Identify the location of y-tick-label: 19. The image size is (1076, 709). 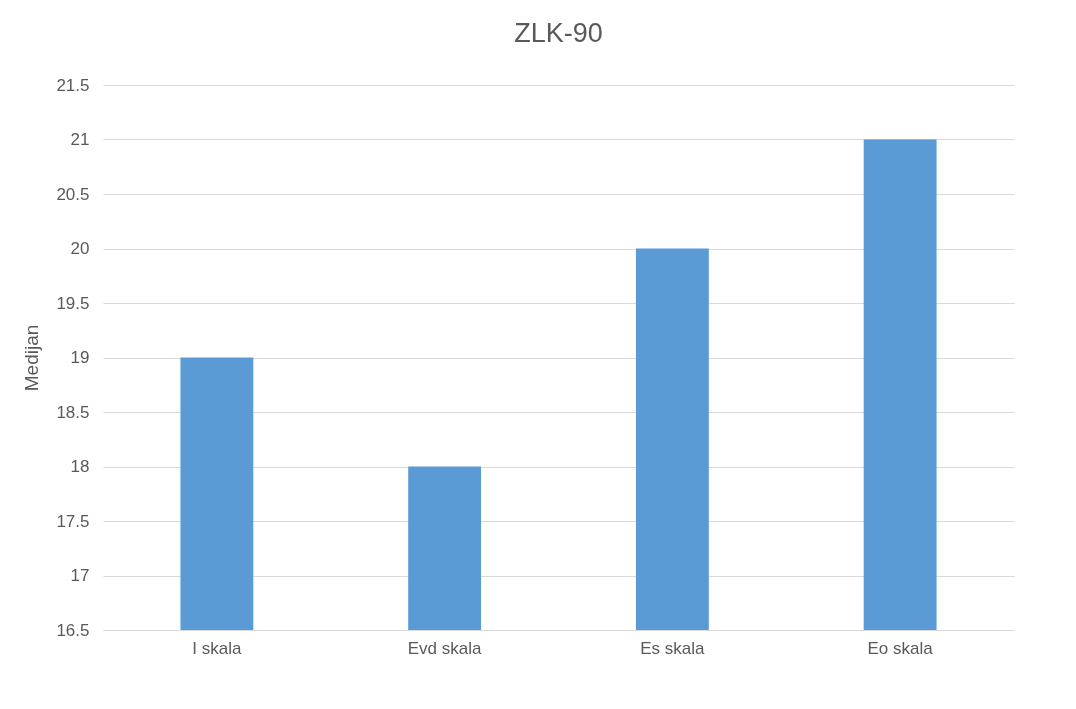
(80, 357).